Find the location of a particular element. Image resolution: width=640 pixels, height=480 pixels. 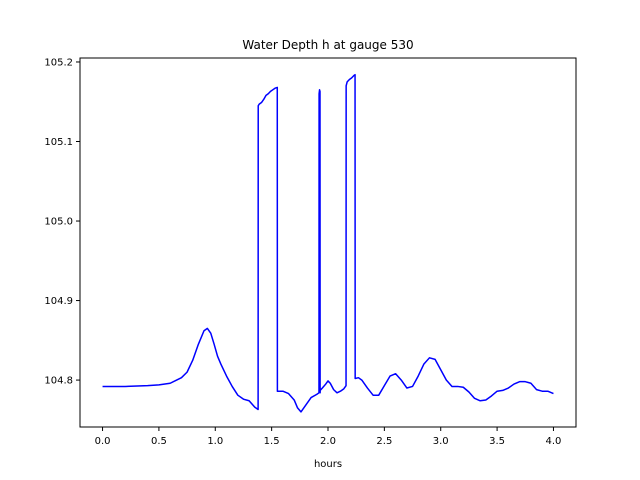

y-tick-label: 105.0 is located at coordinates (58, 222).